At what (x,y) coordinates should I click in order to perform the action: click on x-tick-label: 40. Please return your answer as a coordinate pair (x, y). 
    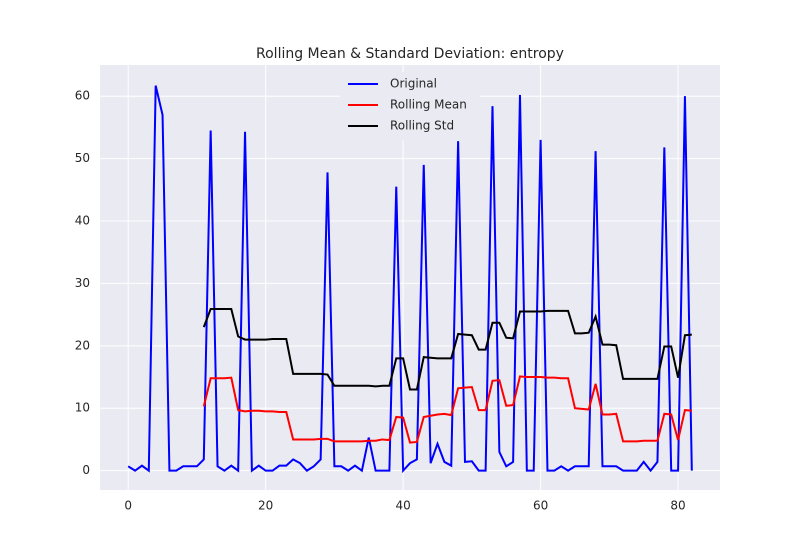
    Looking at the image, I should click on (402, 506).